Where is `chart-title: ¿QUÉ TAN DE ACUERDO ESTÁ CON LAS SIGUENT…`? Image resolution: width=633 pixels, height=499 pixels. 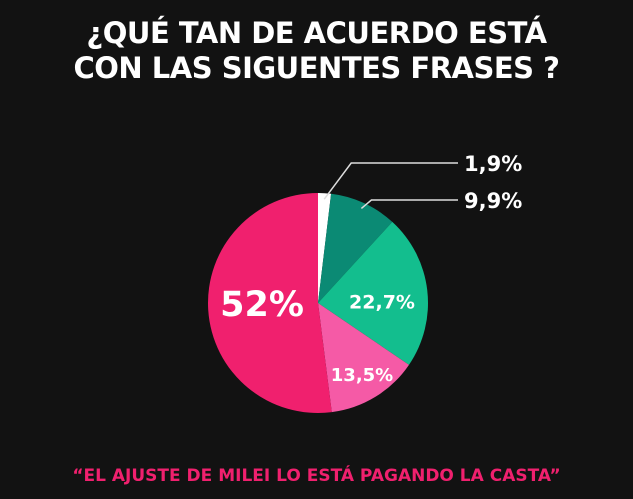
chart-title: ¿QUÉ TAN DE ACUERDO ESTÁ CON LAS SIGUENT… is located at coordinates (316, 51).